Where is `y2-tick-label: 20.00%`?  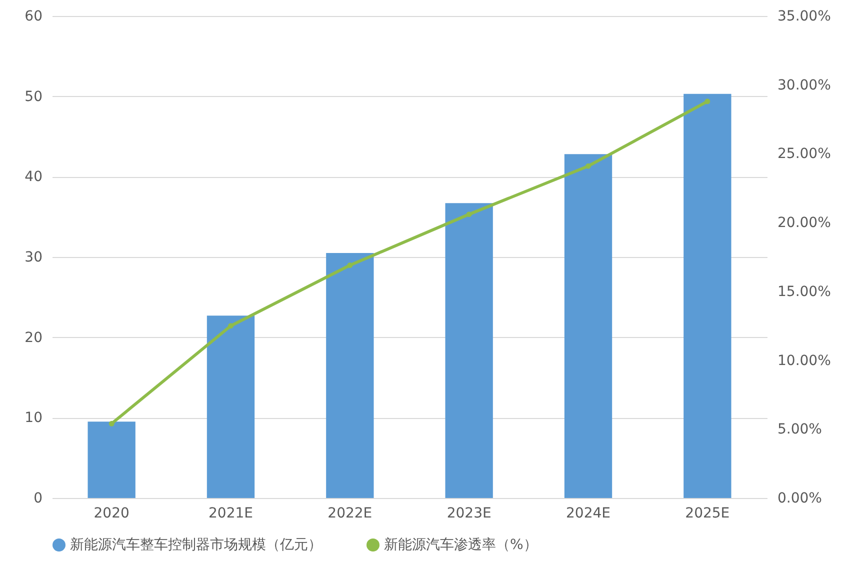 y2-tick-label: 20.00% is located at coordinates (804, 223).